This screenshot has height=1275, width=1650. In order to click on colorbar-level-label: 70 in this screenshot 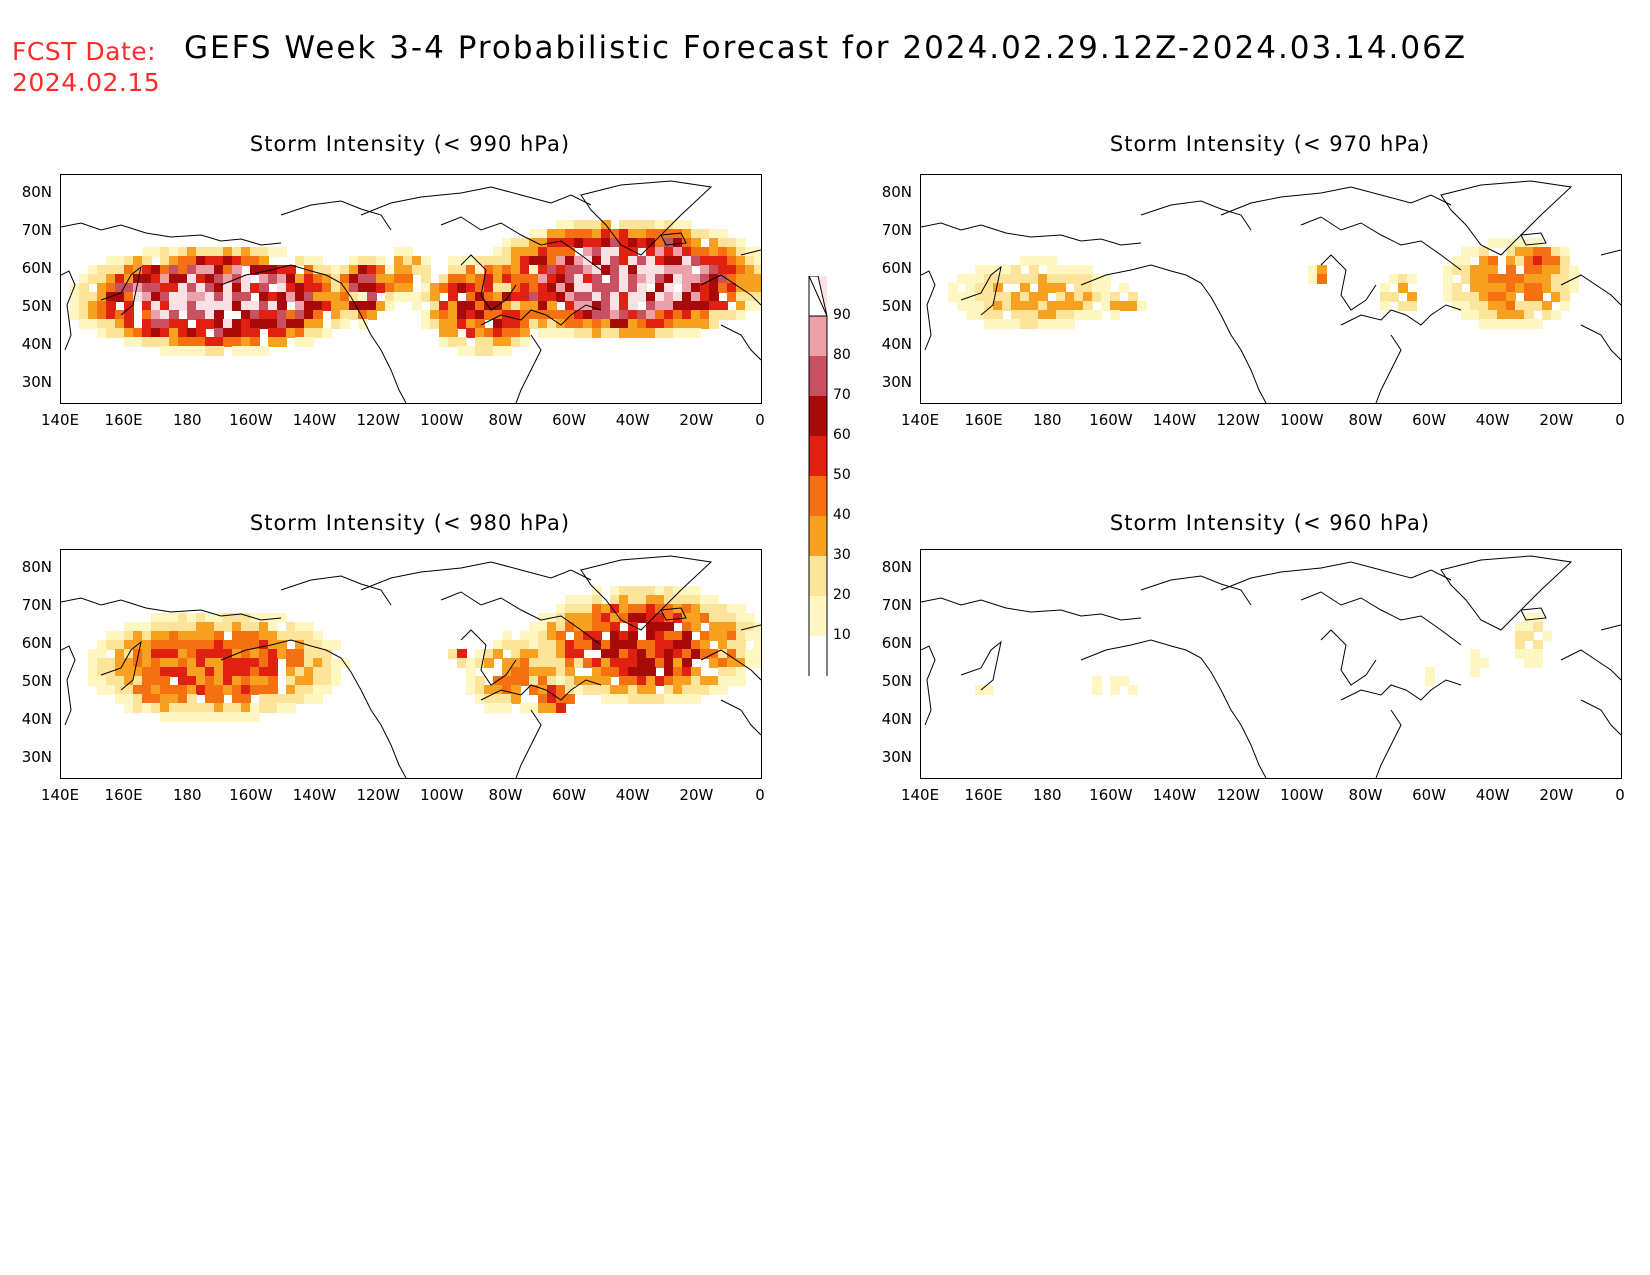, I will do `click(842, 395)`.